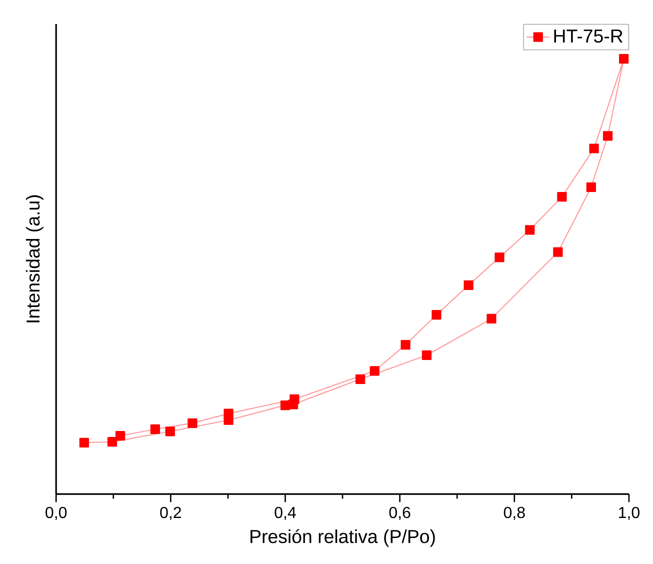 The image size is (653, 564). Describe the element at coordinates (629, 513) in the screenshot. I see `x-tick-label: 1,0` at that location.